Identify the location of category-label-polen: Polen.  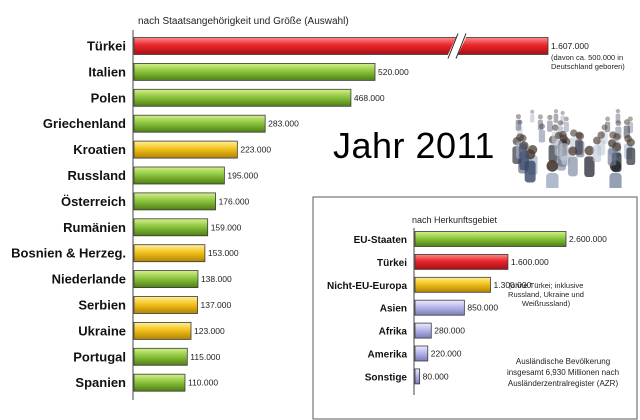
(108, 97).